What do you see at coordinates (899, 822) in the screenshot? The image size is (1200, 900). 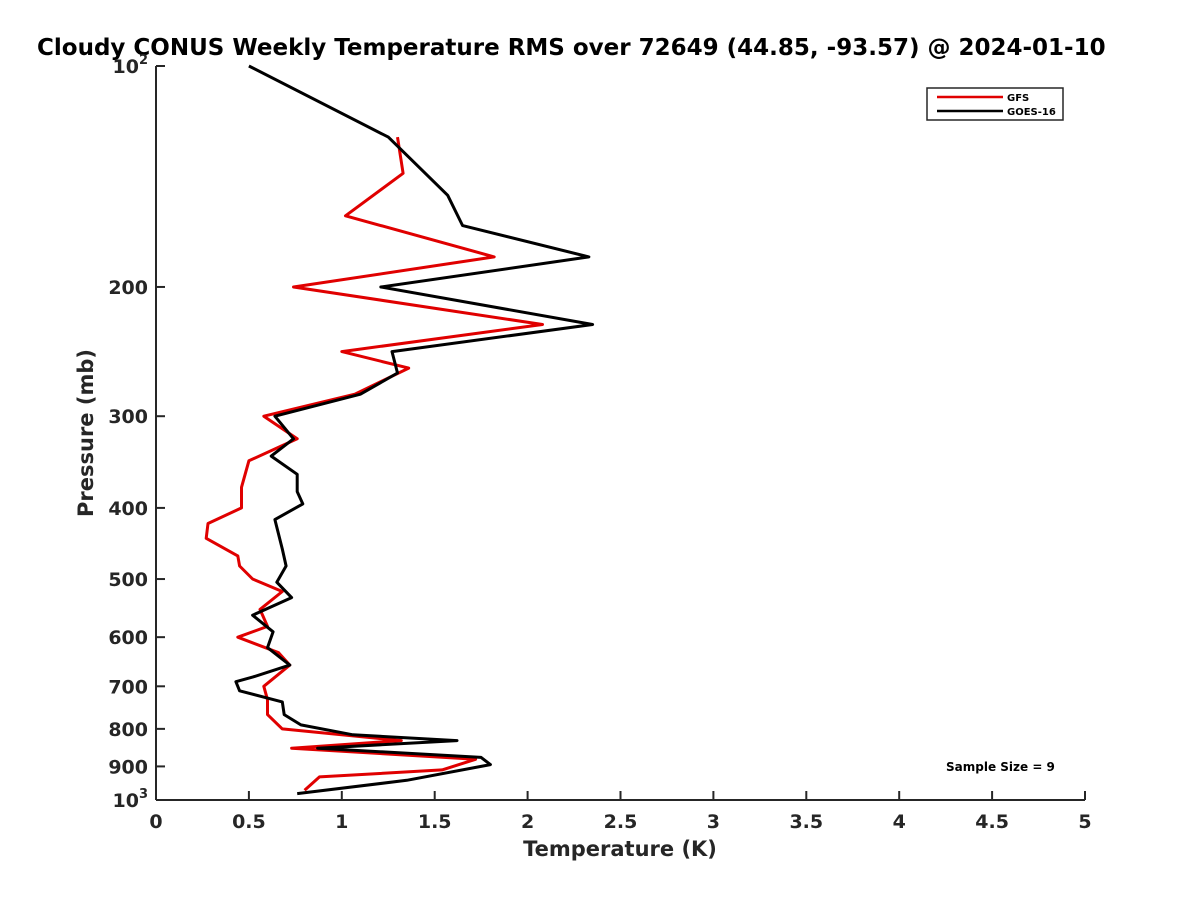 I see `x-tick-label: 4` at bounding box center [899, 822].